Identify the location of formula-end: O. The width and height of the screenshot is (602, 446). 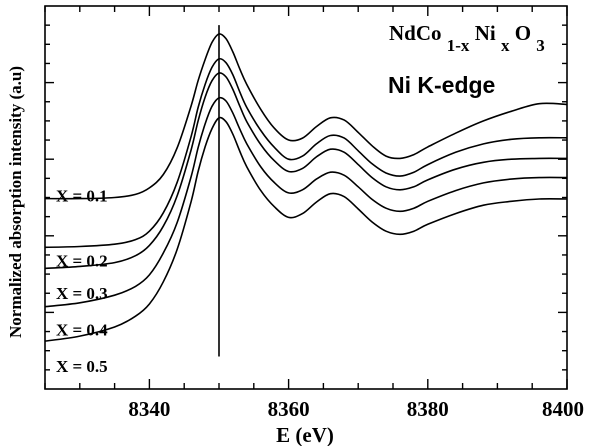
(523, 33).